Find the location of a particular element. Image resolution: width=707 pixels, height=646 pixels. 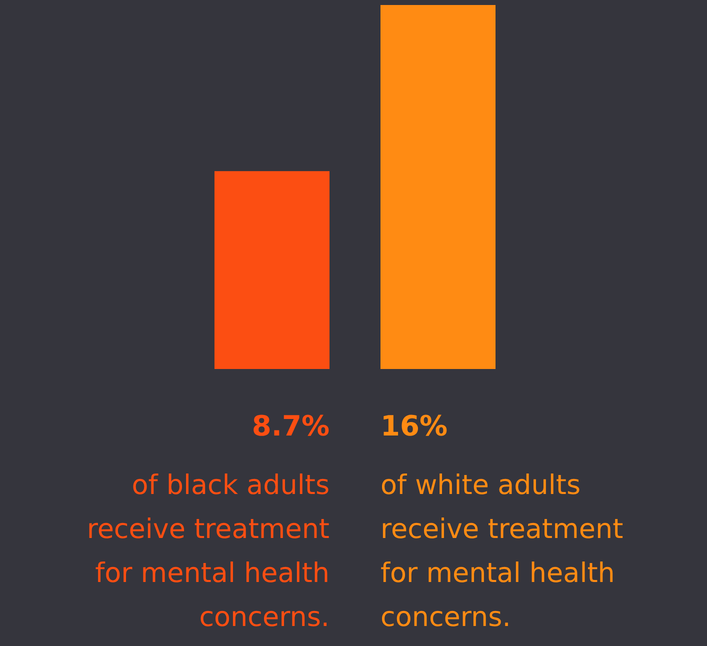

data-label: 16% is located at coordinates (414, 425).